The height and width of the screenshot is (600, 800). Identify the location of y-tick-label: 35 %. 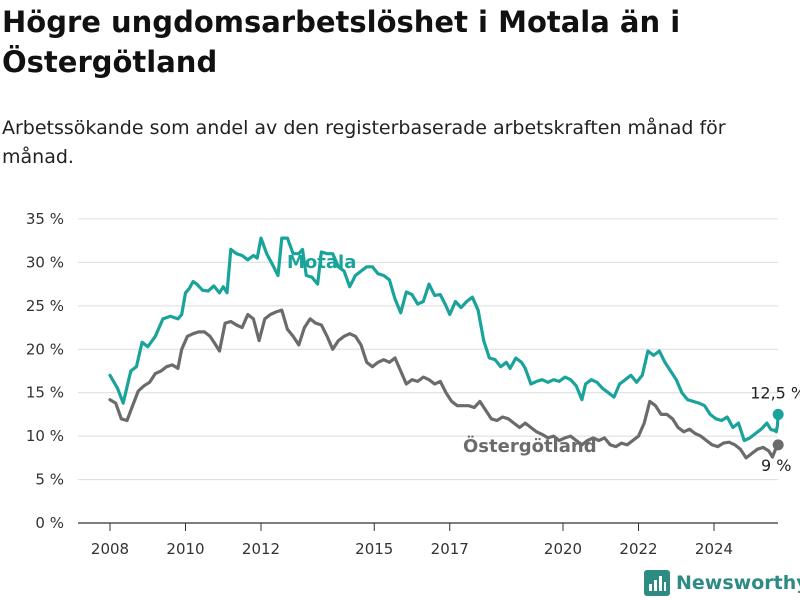
(45, 219).